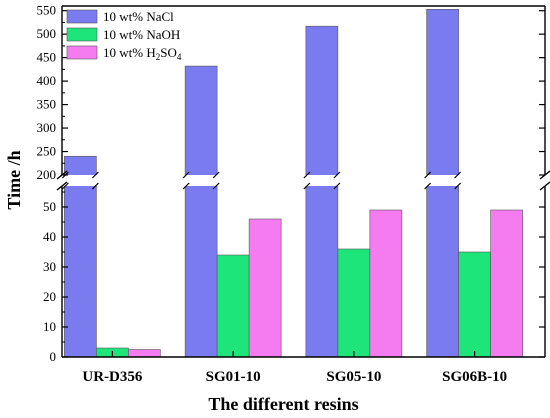  What do you see at coordinates (49, 326) in the screenshot?
I see `y-tick-label: 10` at bounding box center [49, 326].